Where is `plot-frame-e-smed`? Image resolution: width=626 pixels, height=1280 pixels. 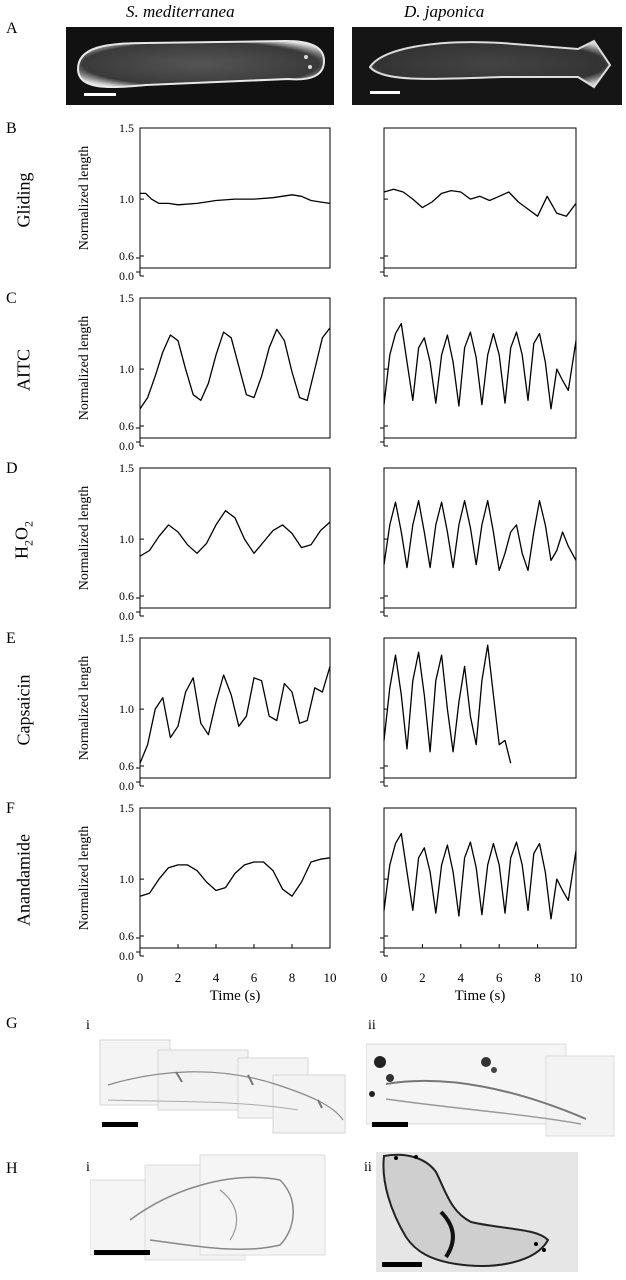 plot-frame-e-smed is located at coordinates (235, 708).